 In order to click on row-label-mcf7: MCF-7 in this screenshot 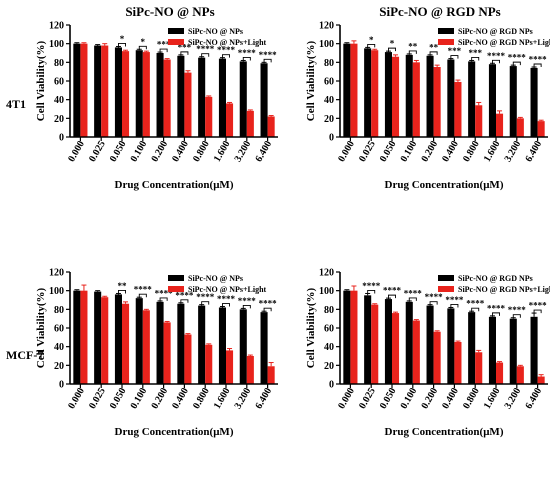, I will do `click(24, 355)`.